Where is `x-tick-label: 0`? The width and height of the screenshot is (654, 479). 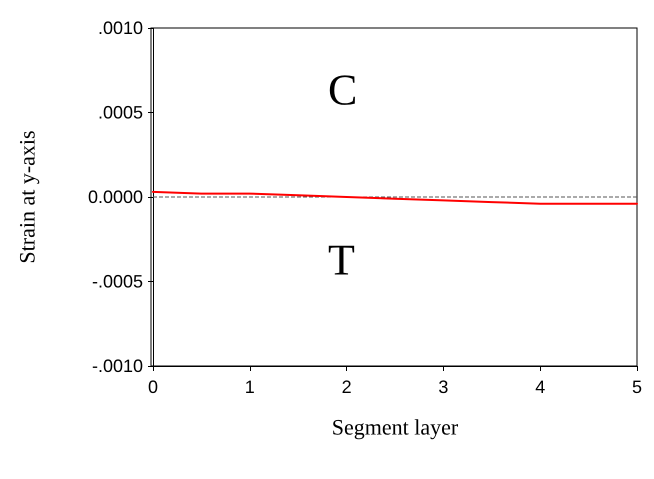 x-tick-label: 0 is located at coordinates (153, 387).